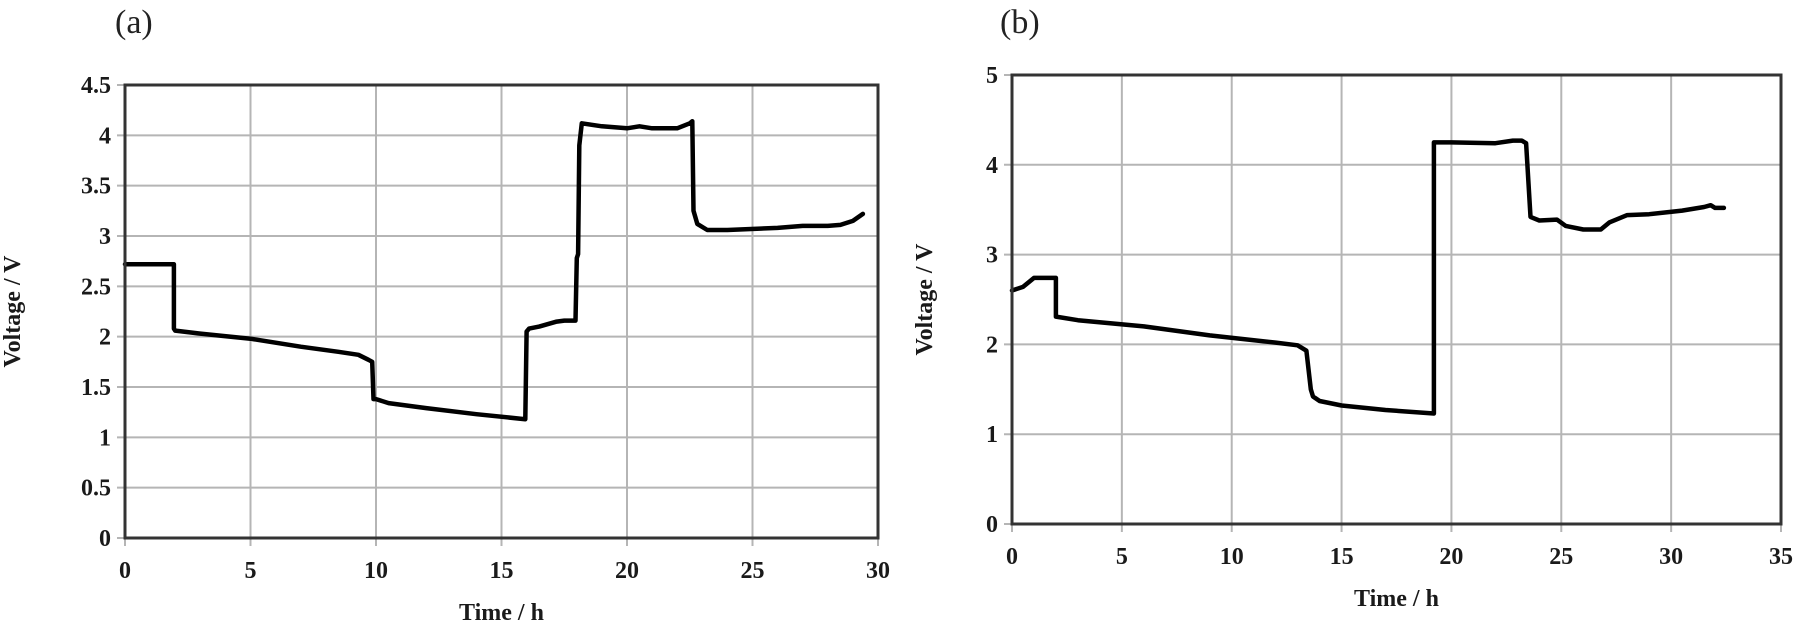 The image size is (1800, 640). Describe the element at coordinates (992, 76) in the screenshot. I see `y-tick-label: 5` at that location.